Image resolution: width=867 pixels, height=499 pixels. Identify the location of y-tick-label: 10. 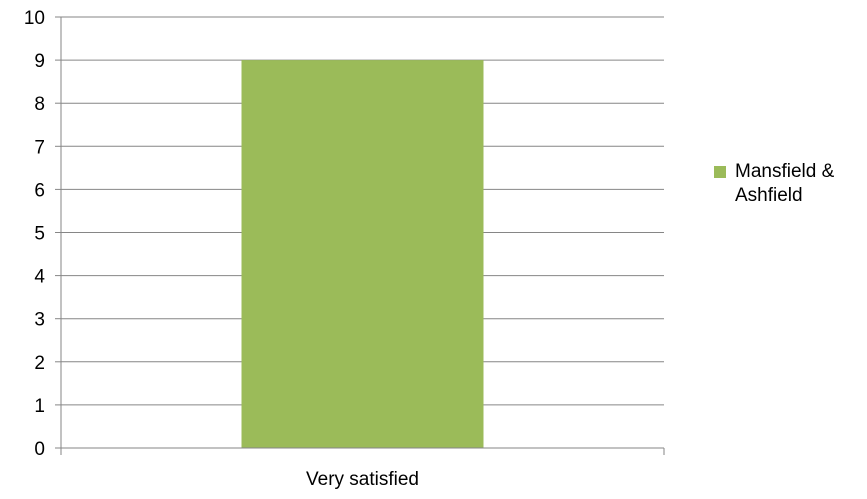
(34, 18).